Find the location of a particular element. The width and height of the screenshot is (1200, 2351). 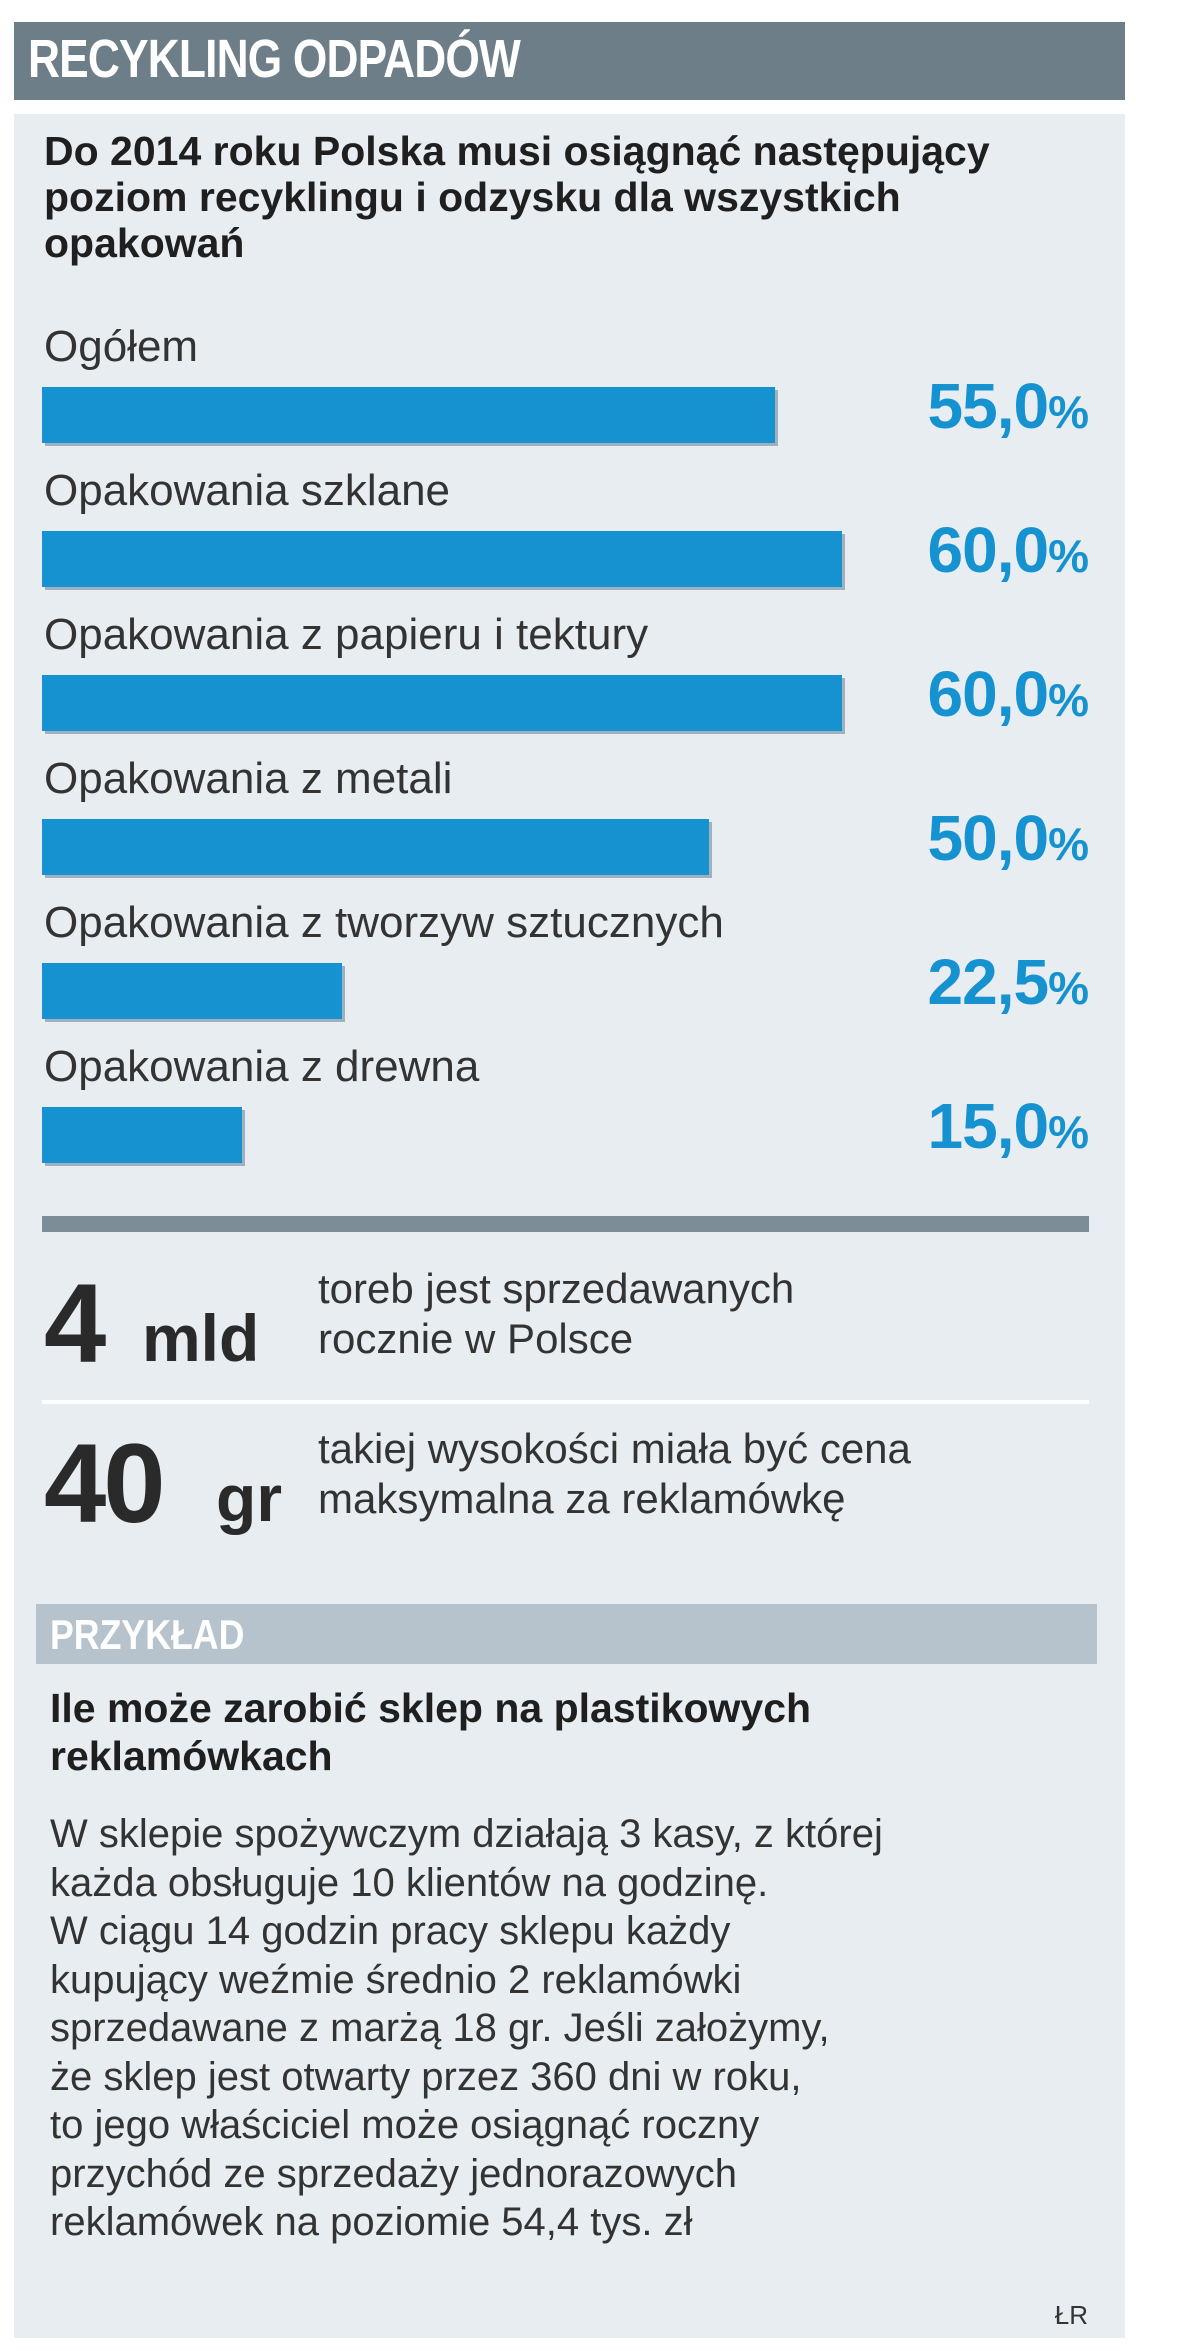

value-label: 15,0% is located at coordinates (1008, 1126).